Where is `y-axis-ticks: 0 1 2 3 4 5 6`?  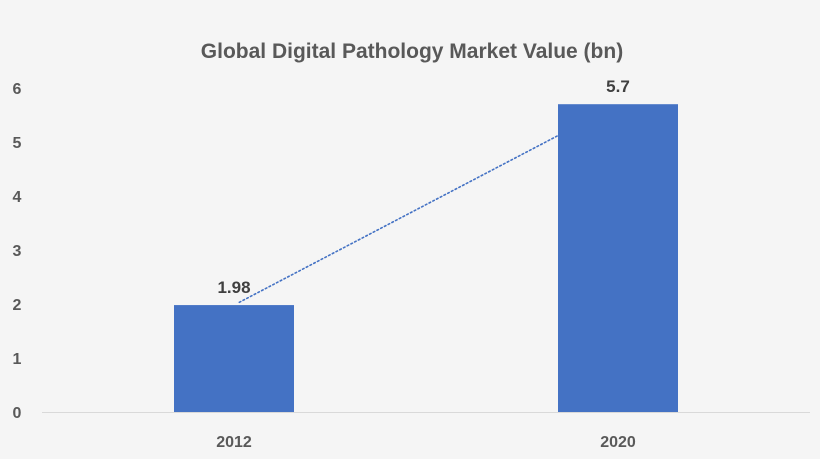
y-axis-ticks: 0 1 2 3 4 5 6 is located at coordinates (17, 251).